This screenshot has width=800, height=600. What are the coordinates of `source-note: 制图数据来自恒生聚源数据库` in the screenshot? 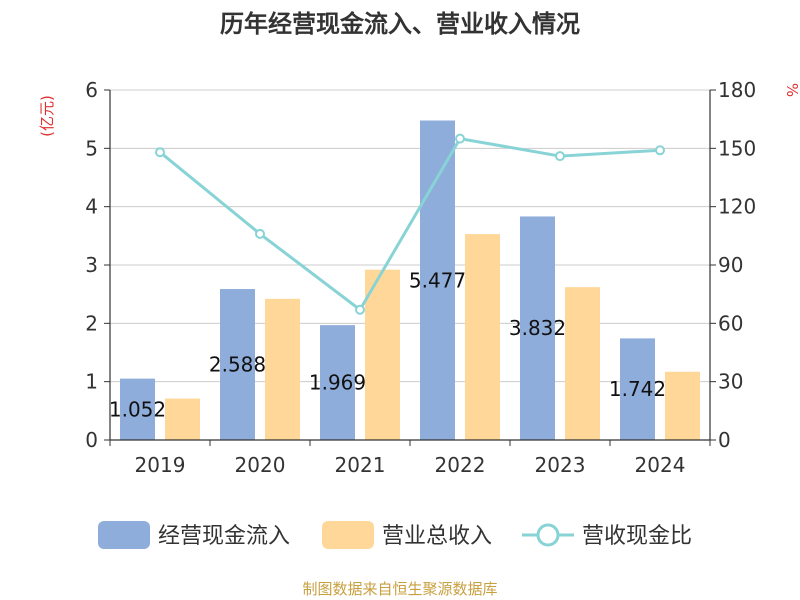 It's located at (399, 589).